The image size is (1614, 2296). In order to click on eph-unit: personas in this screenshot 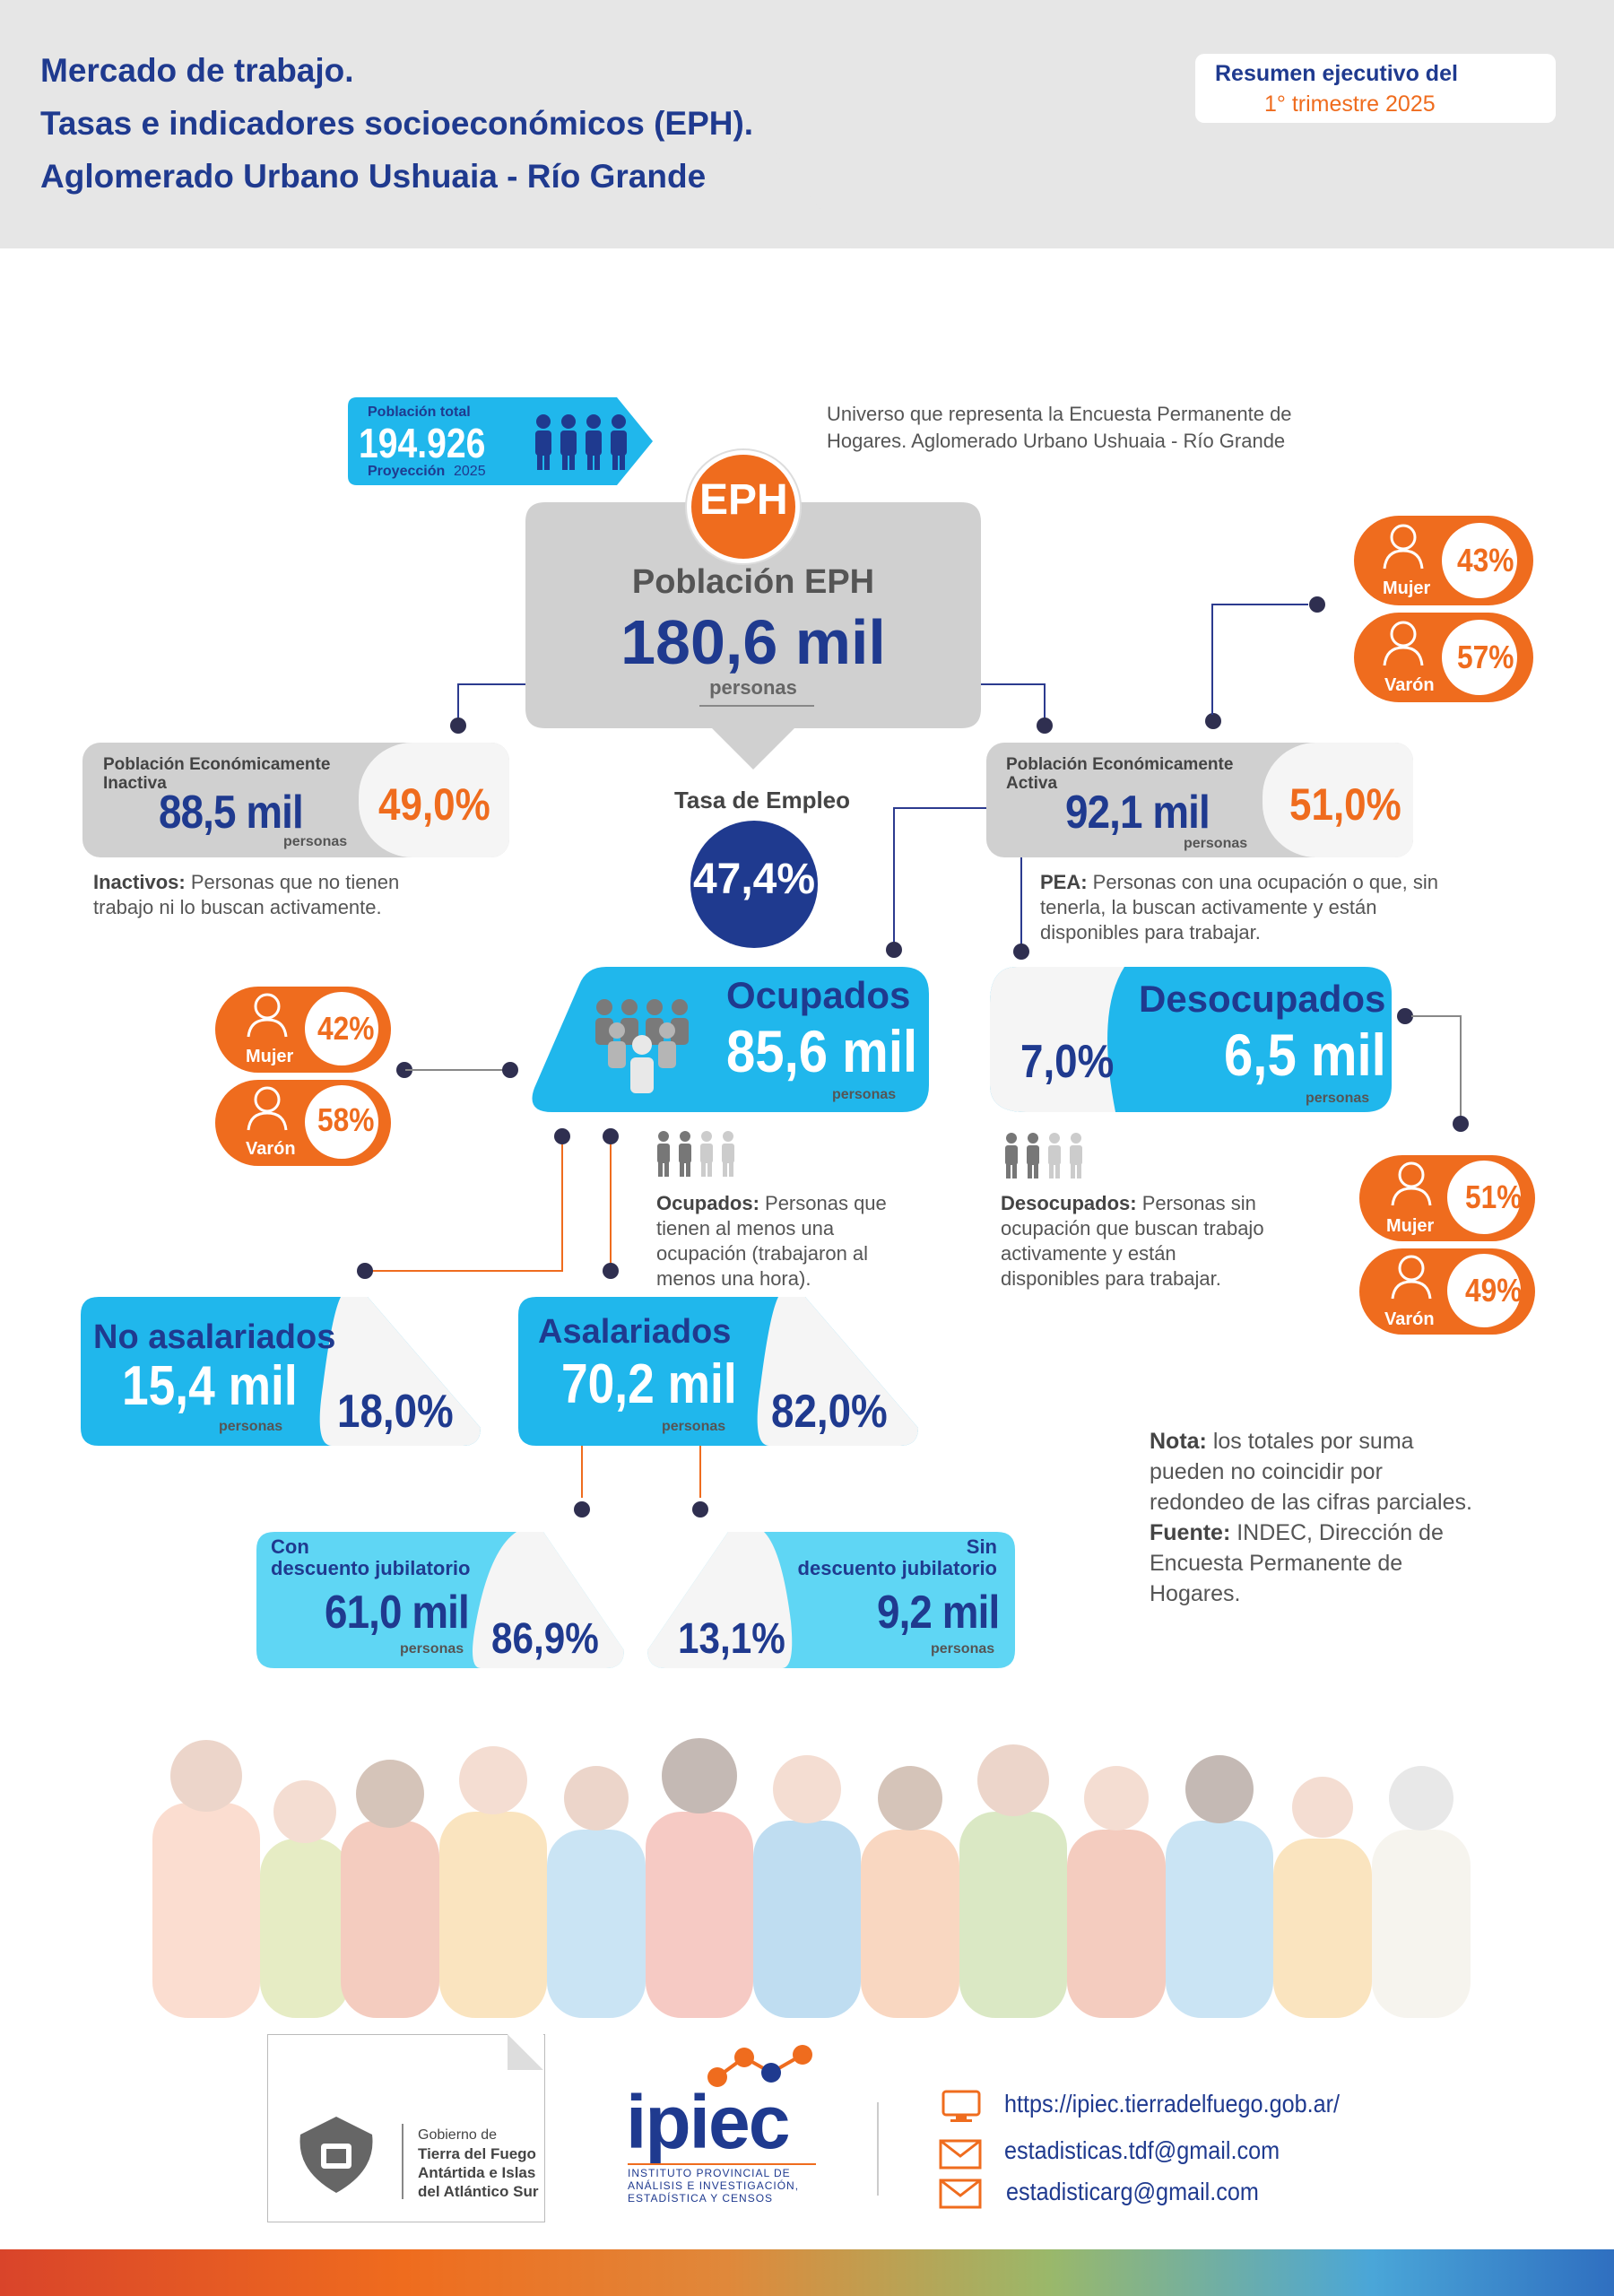, I will do `click(753, 687)`.